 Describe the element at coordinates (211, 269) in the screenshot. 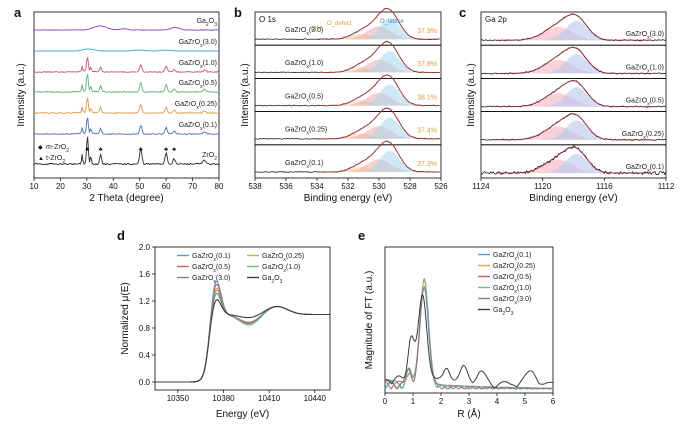

I see `xanes-legend-label: GaZrOx(0.5)` at that location.